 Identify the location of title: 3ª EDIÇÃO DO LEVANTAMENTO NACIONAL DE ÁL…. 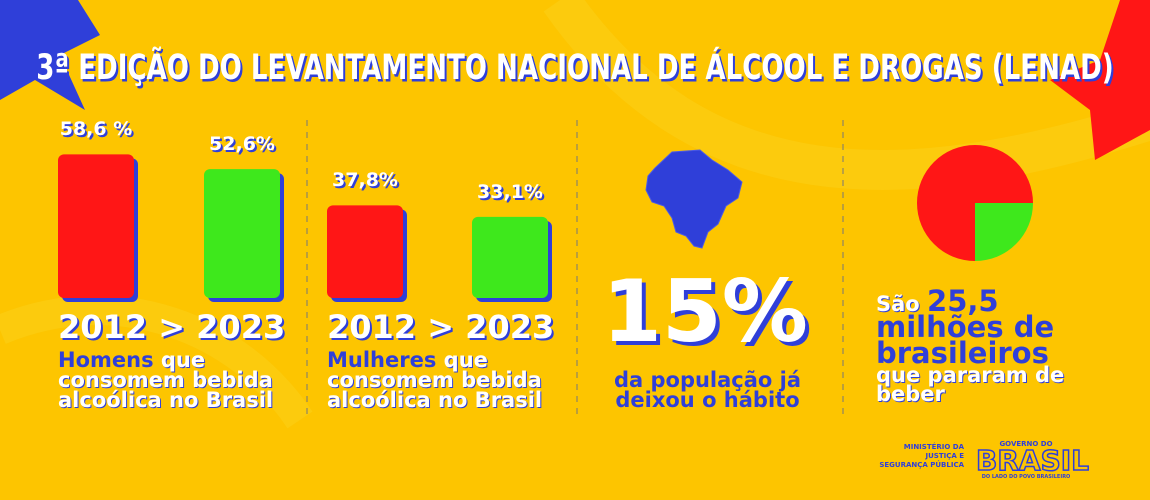
(575, 67).